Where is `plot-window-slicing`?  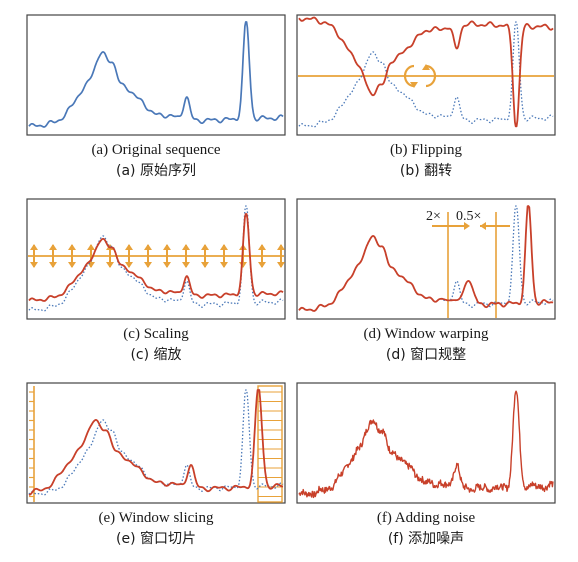
plot-window-slicing is located at coordinates (156, 443).